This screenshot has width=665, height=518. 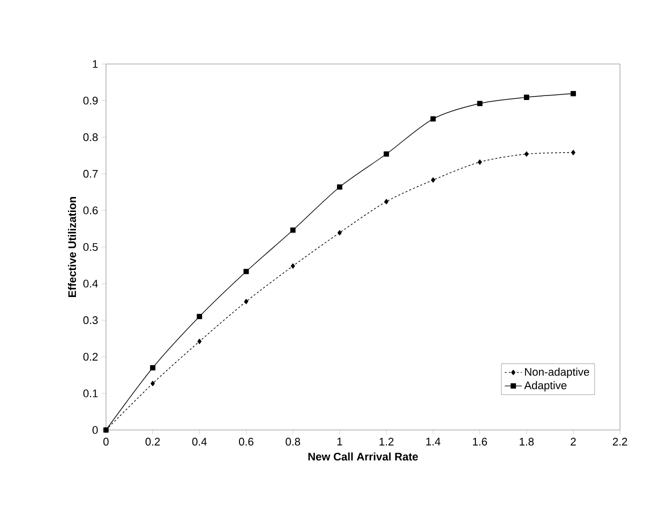 I want to click on x-tick-label: 1.6, so click(x=480, y=442).